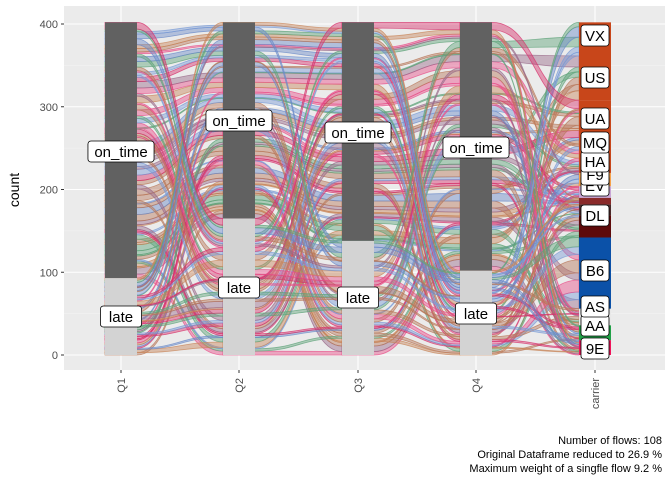 This screenshot has width=672, height=480. What do you see at coordinates (595, 326) in the screenshot?
I see `carrier-label: AA` at bounding box center [595, 326].